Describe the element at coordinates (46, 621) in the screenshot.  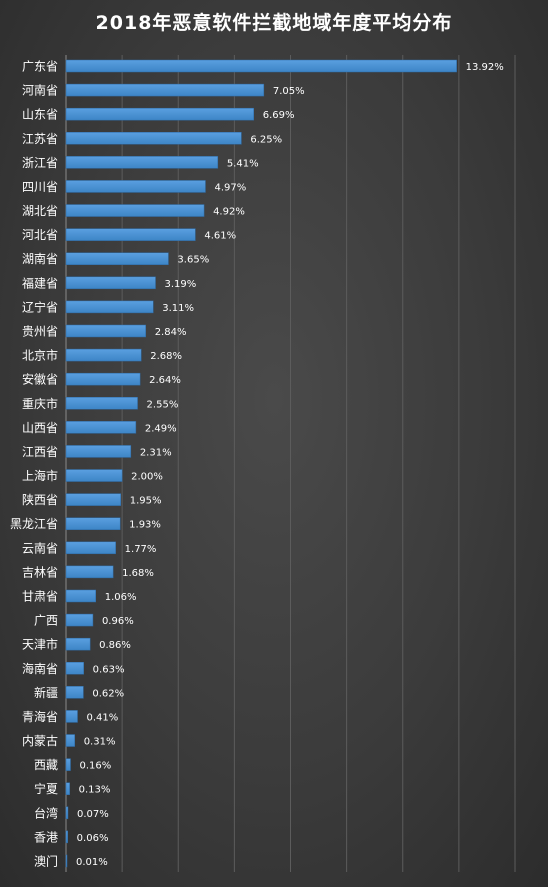
I see `category-label: 广西` at that location.